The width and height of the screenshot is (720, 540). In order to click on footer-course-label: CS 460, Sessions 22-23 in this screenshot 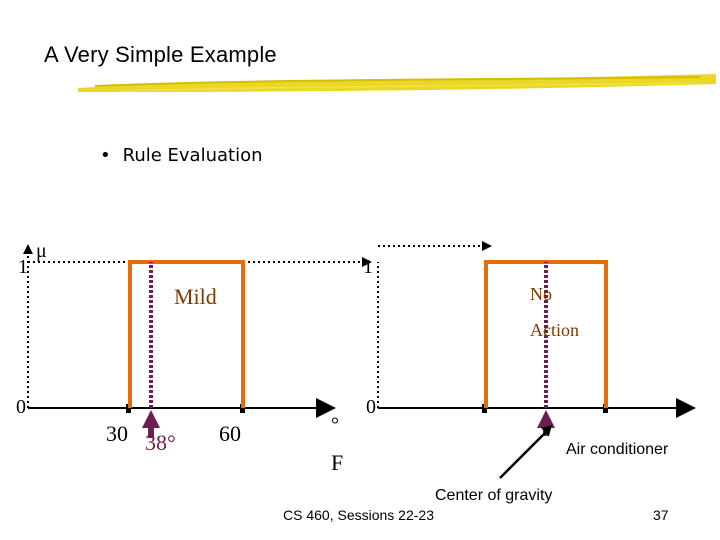, I will do `click(358, 515)`.